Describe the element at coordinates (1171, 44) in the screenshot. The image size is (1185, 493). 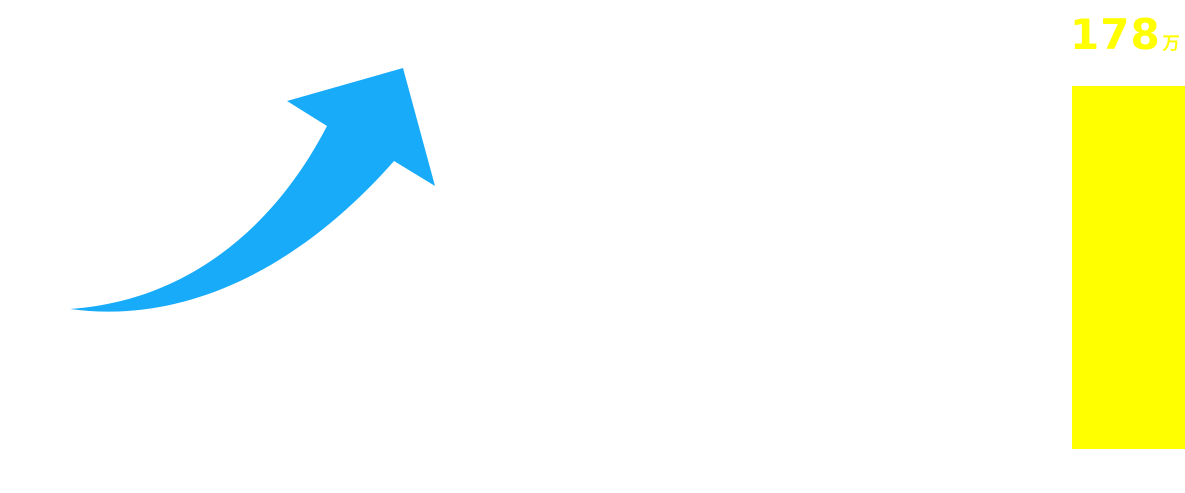
I see `bar-value-unit: 万` at that location.